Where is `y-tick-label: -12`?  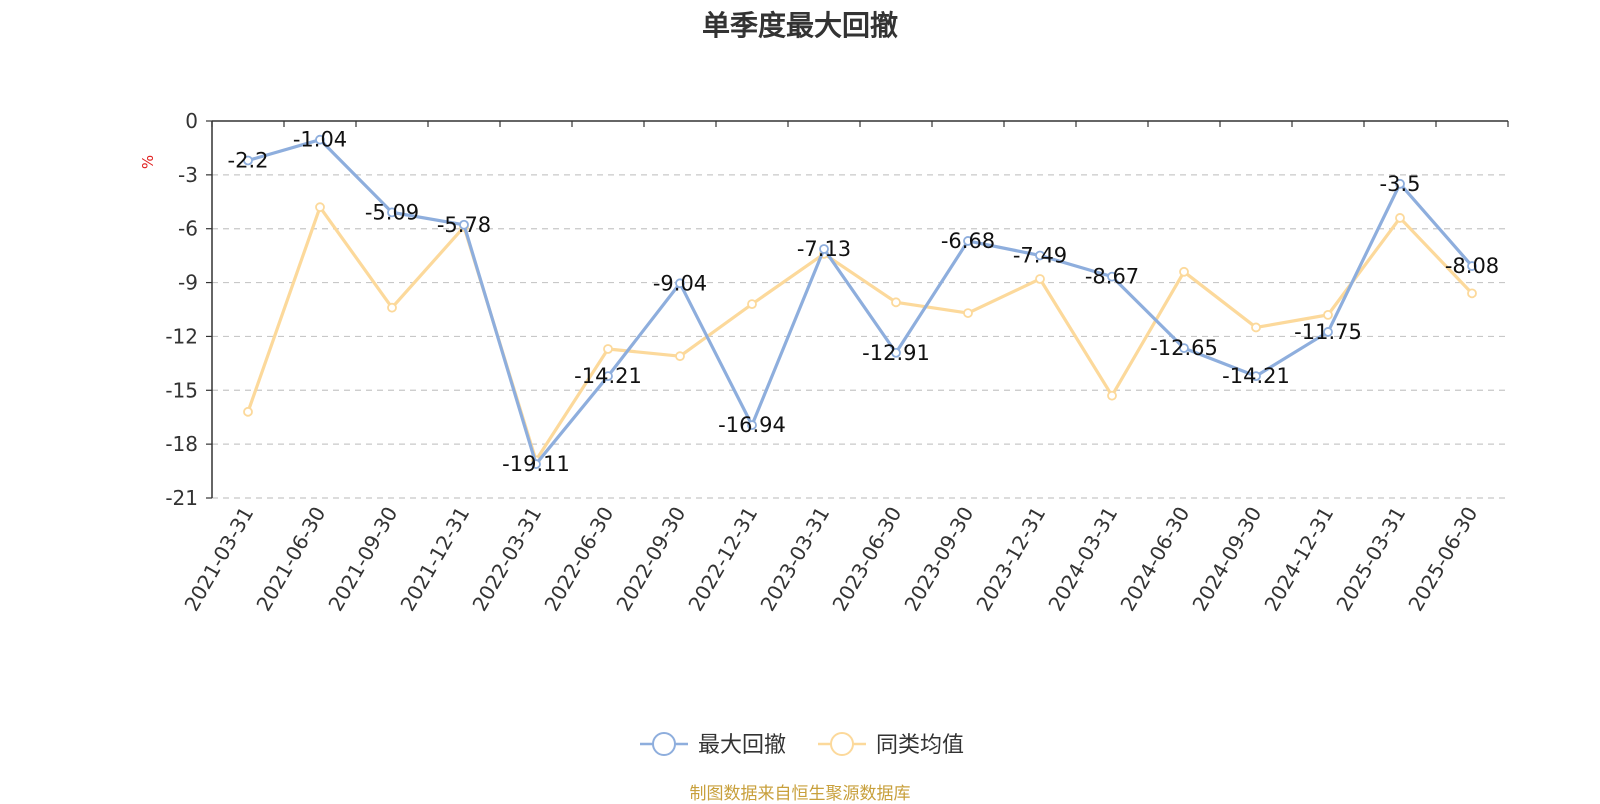 y-tick-label: -12 is located at coordinates (181, 336).